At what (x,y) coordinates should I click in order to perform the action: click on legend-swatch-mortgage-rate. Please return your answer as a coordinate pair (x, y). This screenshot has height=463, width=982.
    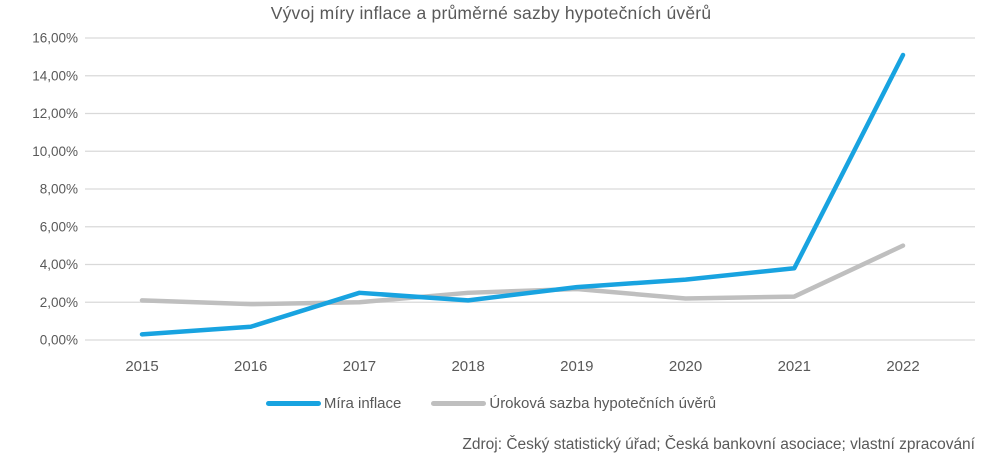
    Looking at the image, I should click on (459, 403).